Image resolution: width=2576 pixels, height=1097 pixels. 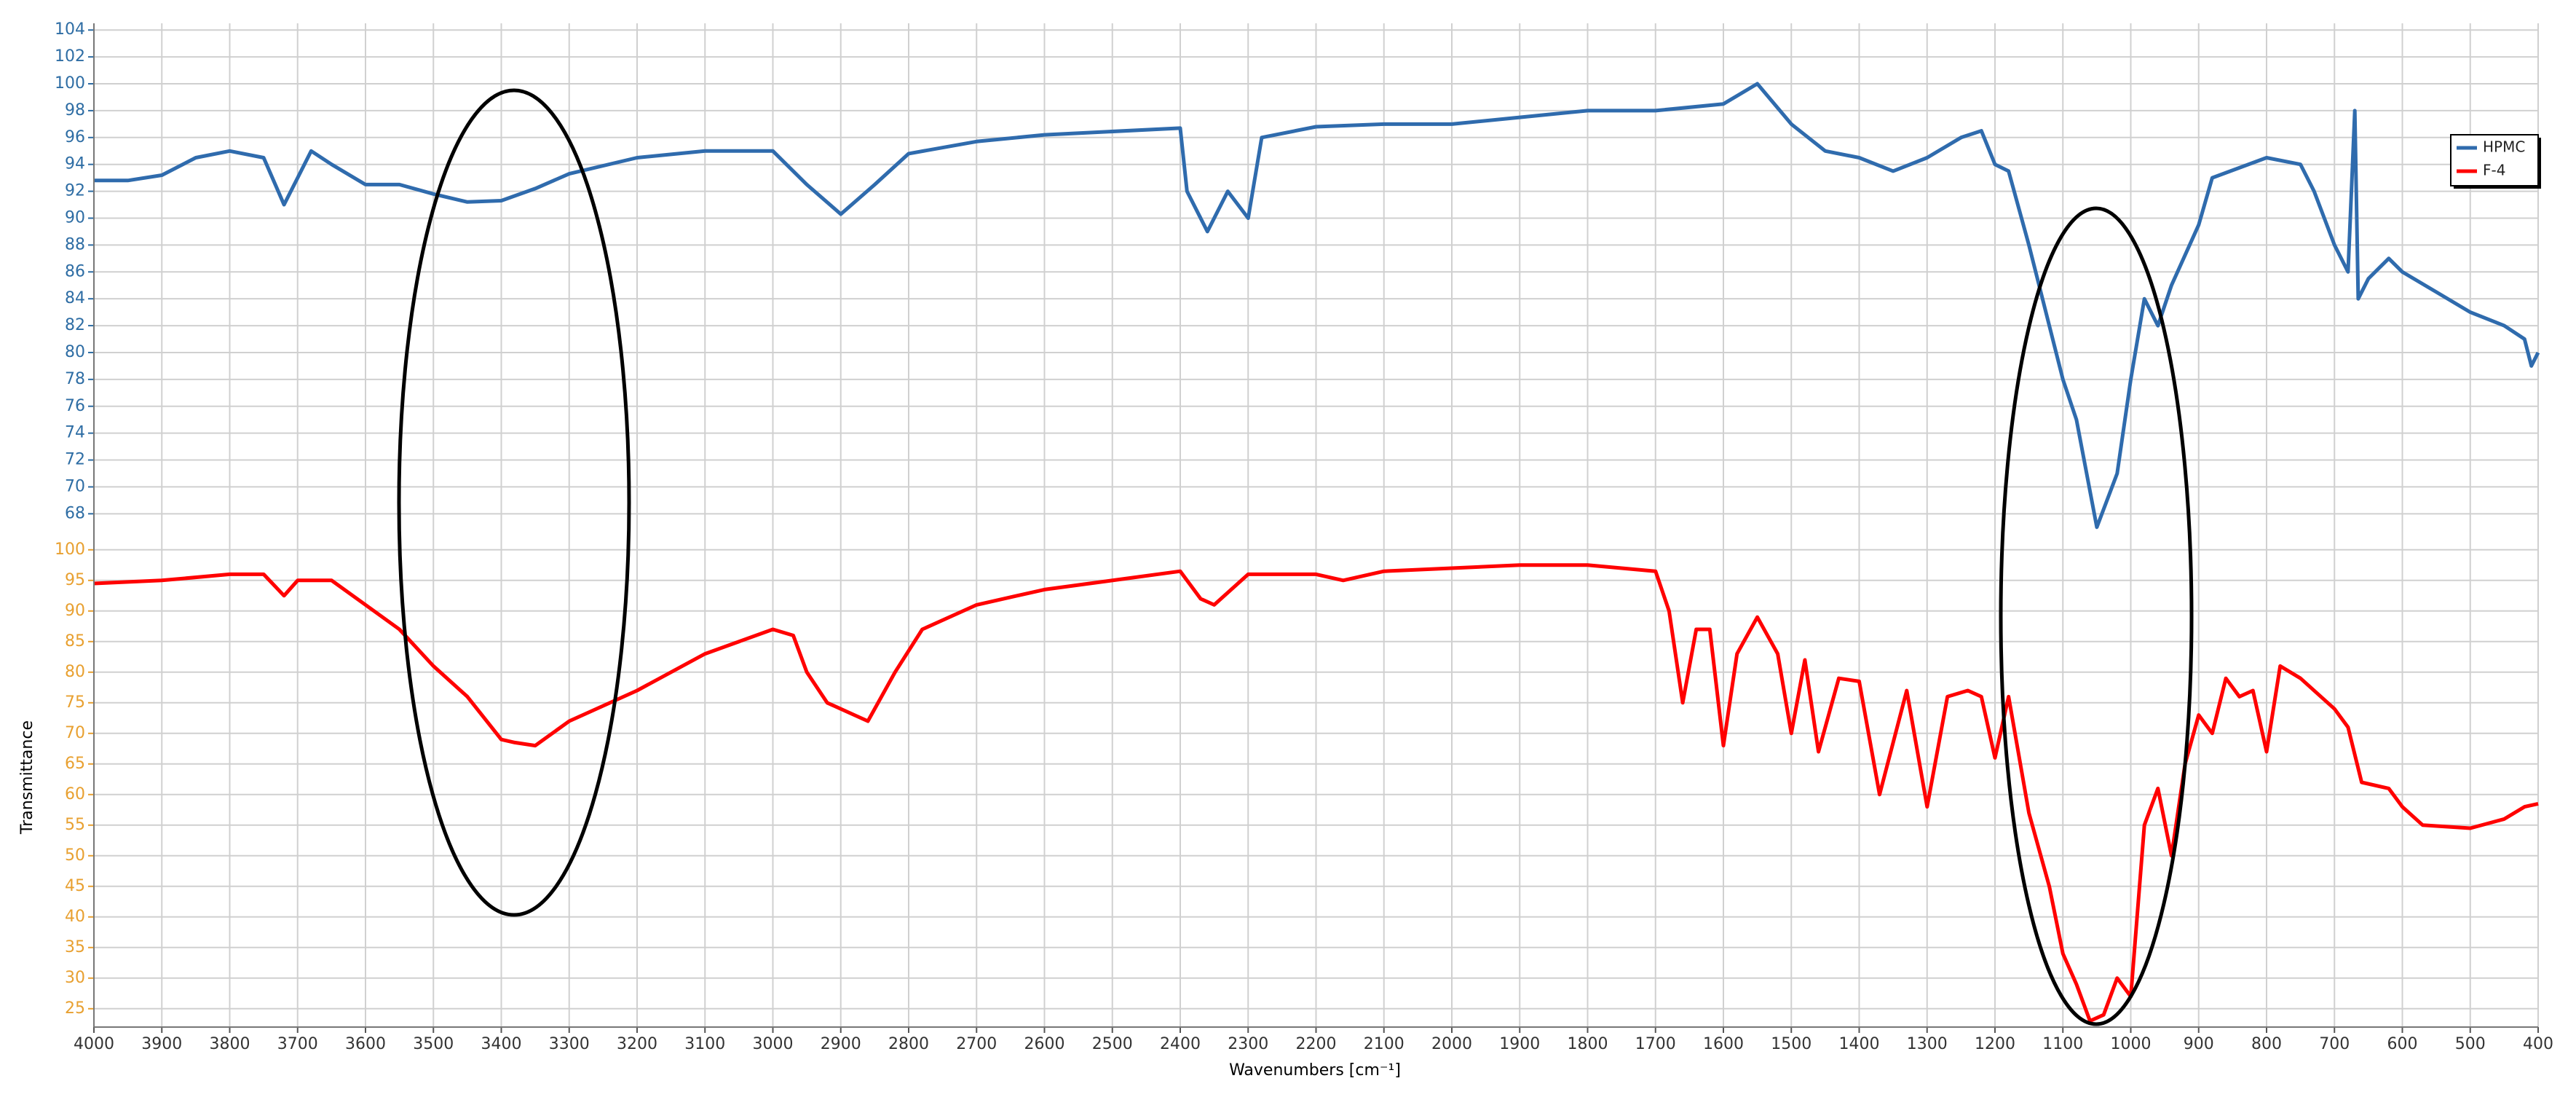 I want to click on y-tick-label: 96, so click(x=75, y=137).